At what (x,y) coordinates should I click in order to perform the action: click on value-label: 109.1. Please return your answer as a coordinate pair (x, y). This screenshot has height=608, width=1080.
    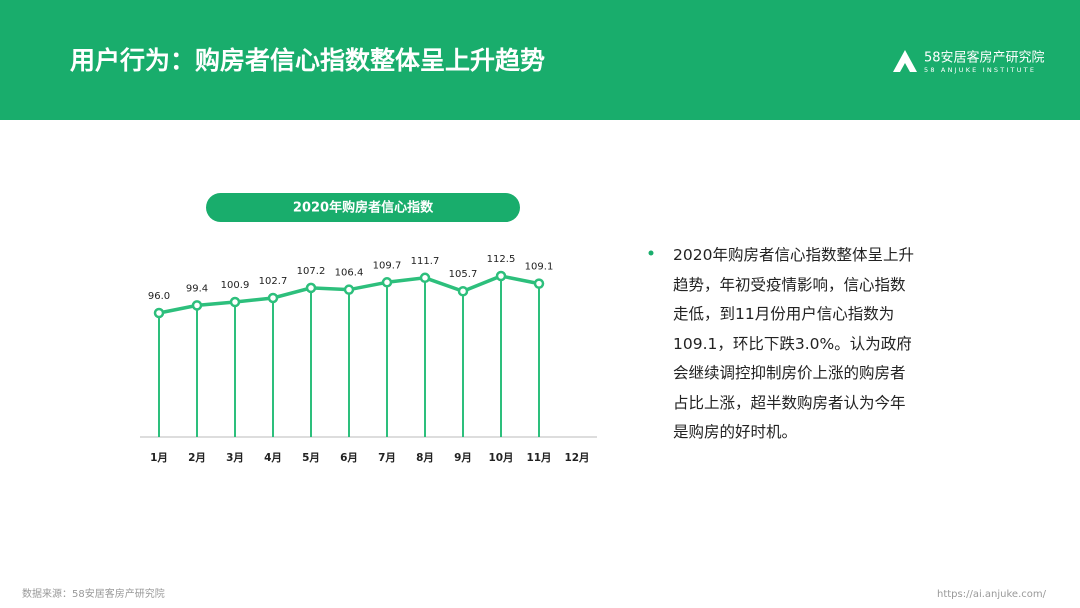
    Looking at the image, I should click on (539, 267).